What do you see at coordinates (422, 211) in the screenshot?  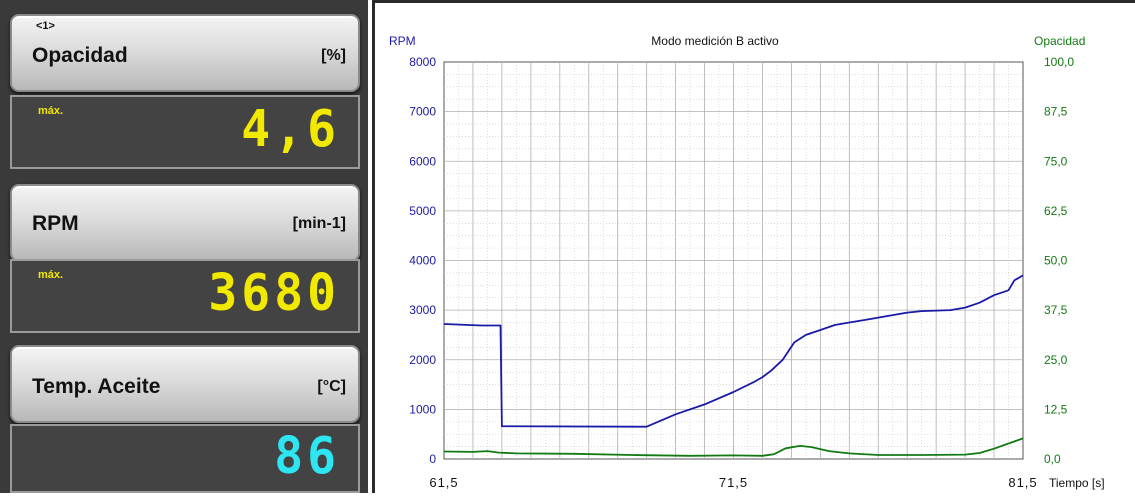 I see `left-tick-label: 5000` at bounding box center [422, 211].